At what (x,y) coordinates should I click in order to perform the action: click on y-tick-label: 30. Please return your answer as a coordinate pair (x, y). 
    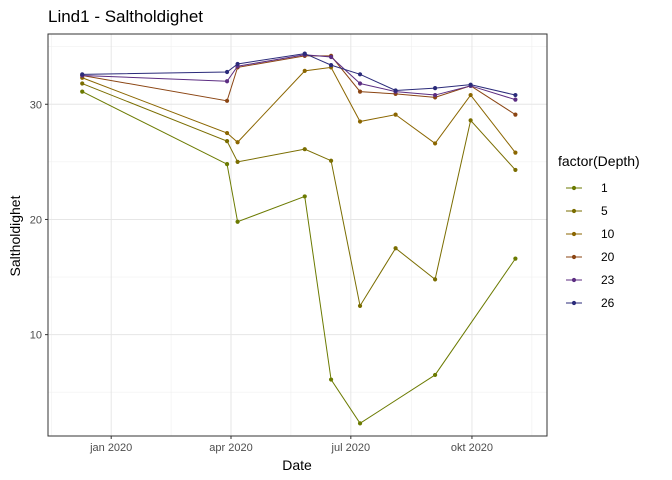
    Looking at the image, I should click on (36, 105).